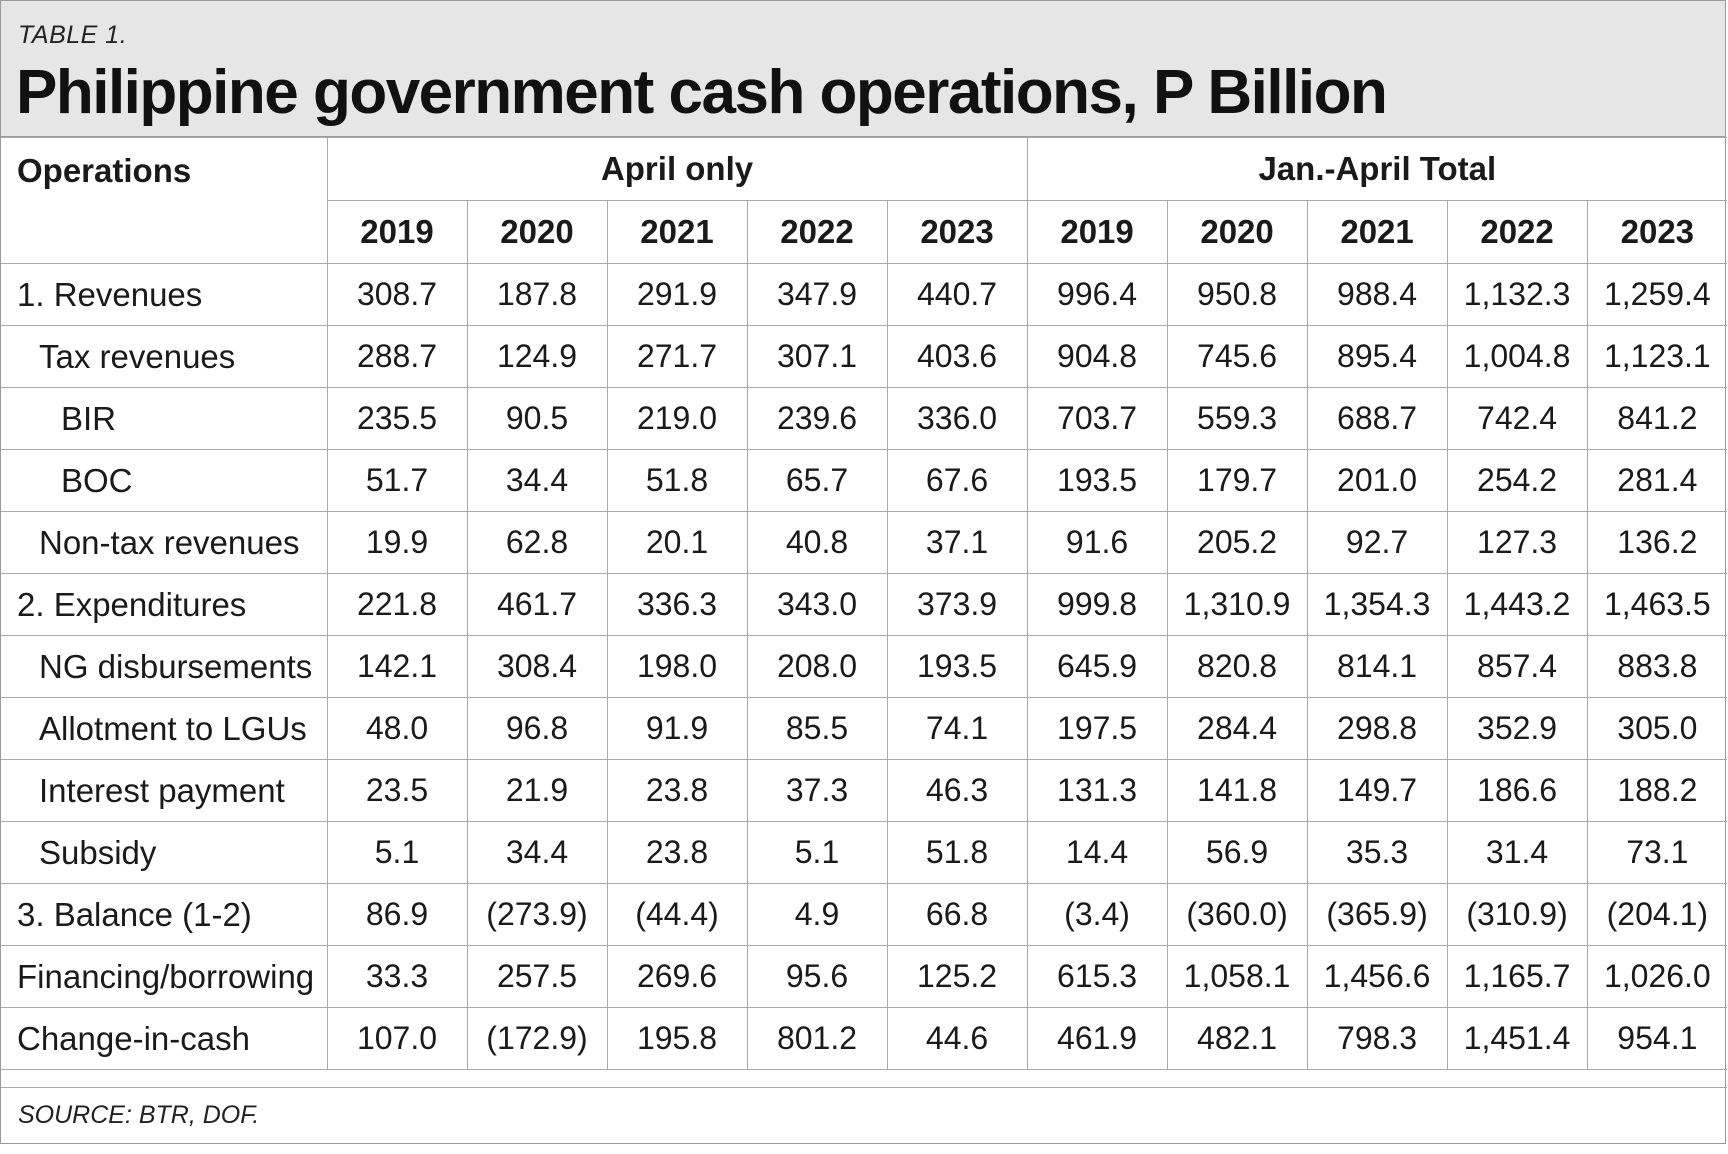  Describe the element at coordinates (537, 418) in the screenshot. I see `value-cell: 90.5` at that location.